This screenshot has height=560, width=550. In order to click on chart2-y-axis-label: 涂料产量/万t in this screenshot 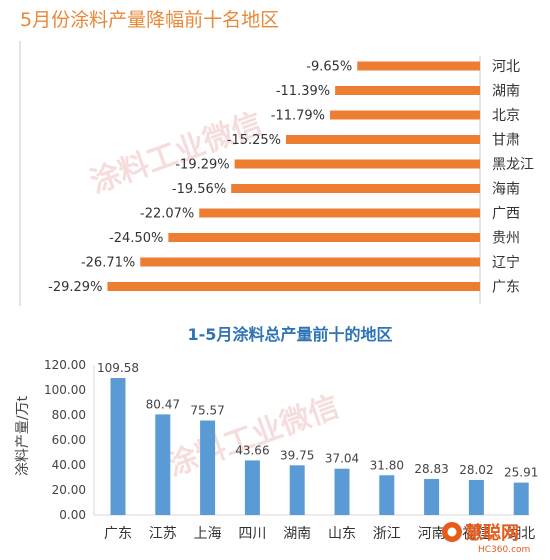, I will do `click(23, 435)`.